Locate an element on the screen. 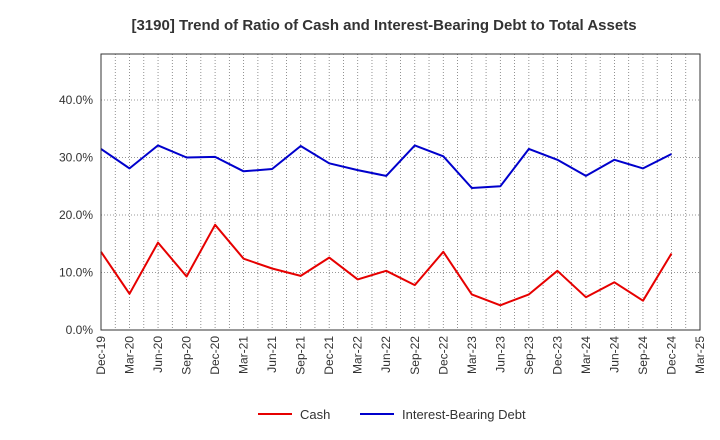 This screenshot has height=440, width=720. x-tick-label: Dec-21 is located at coordinates (329, 355).